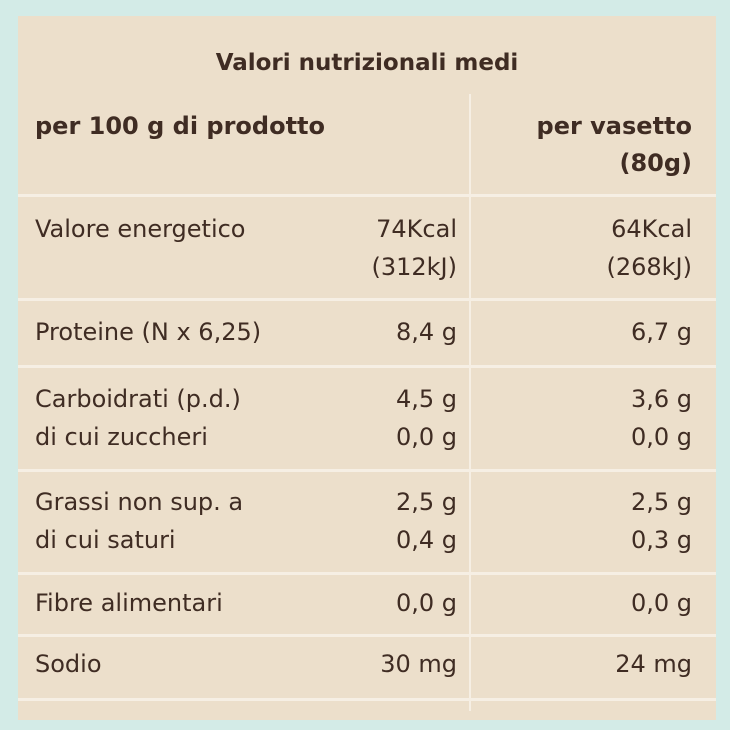 The width and height of the screenshot is (730, 730). What do you see at coordinates (387, 248) in the screenshot?
I see `table-row-energy-per-100g: 74Kcal (312kJ)` at bounding box center [387, 248].